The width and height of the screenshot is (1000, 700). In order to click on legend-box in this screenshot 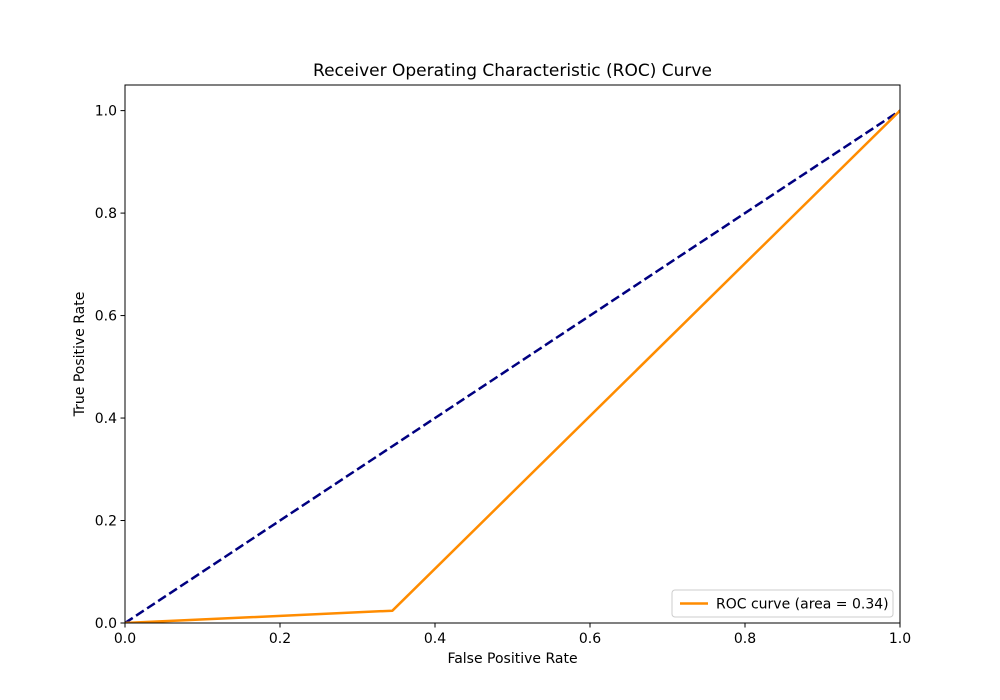, I will do `click(782, 603)`.